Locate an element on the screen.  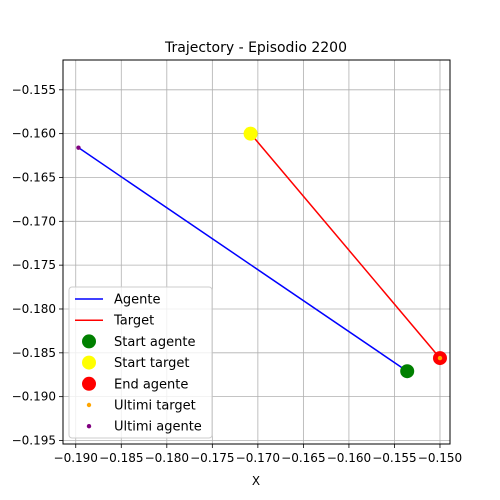
legend-swatch-start-agente is located at coordinates (89, 341).